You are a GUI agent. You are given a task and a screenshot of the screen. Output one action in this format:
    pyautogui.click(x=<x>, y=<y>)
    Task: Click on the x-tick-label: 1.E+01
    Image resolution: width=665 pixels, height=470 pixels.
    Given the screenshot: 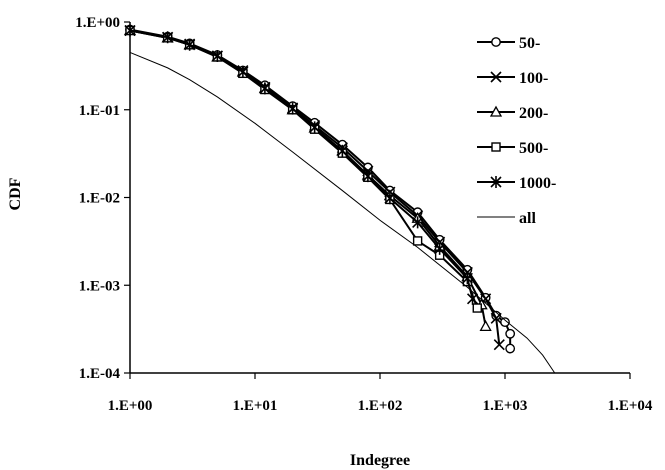 What is the action you would take?
    pyautogui.click(x=255, y=406)
    